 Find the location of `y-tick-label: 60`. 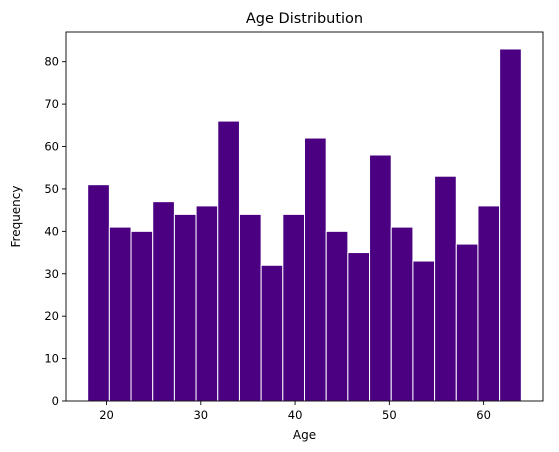

y-tick-label: 60 is located at coordinates (51, 147).